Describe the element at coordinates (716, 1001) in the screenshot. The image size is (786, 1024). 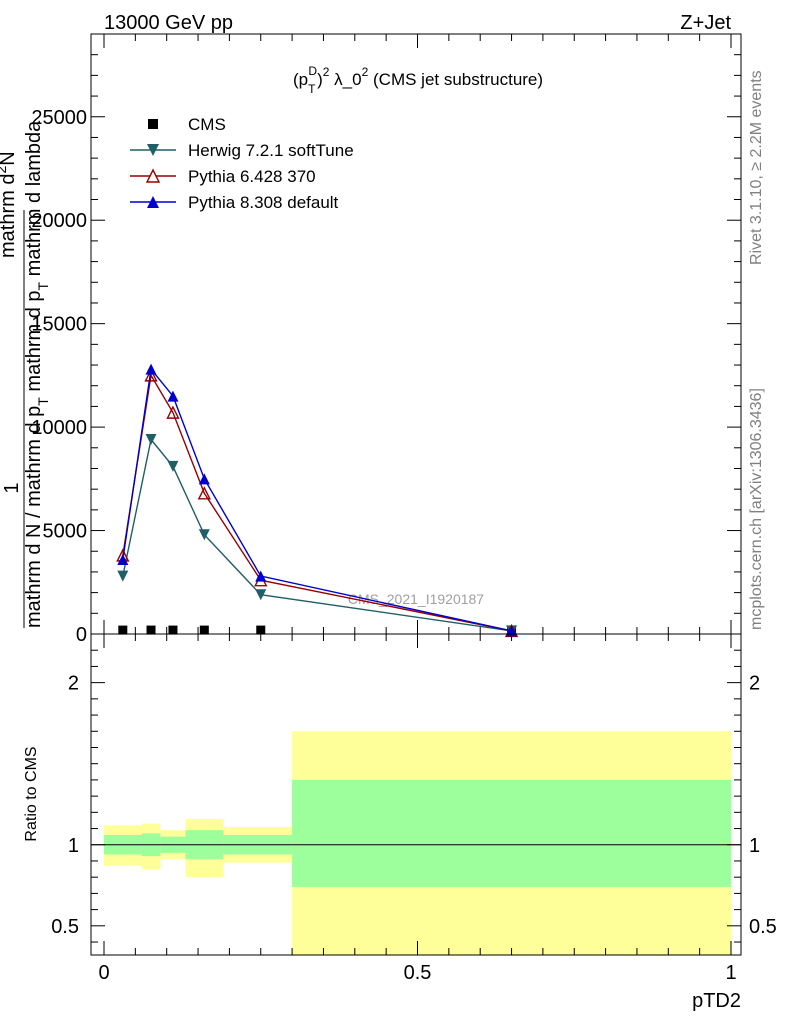
I see `x-axis-label: pTD2` at that location.